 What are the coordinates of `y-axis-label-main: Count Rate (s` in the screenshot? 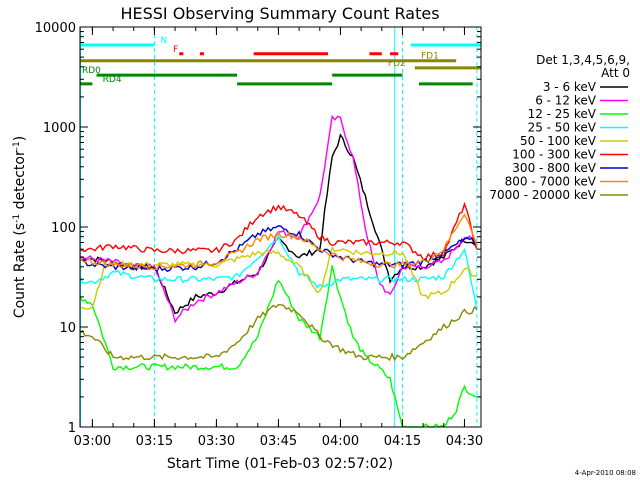 It's located at (20, 270).